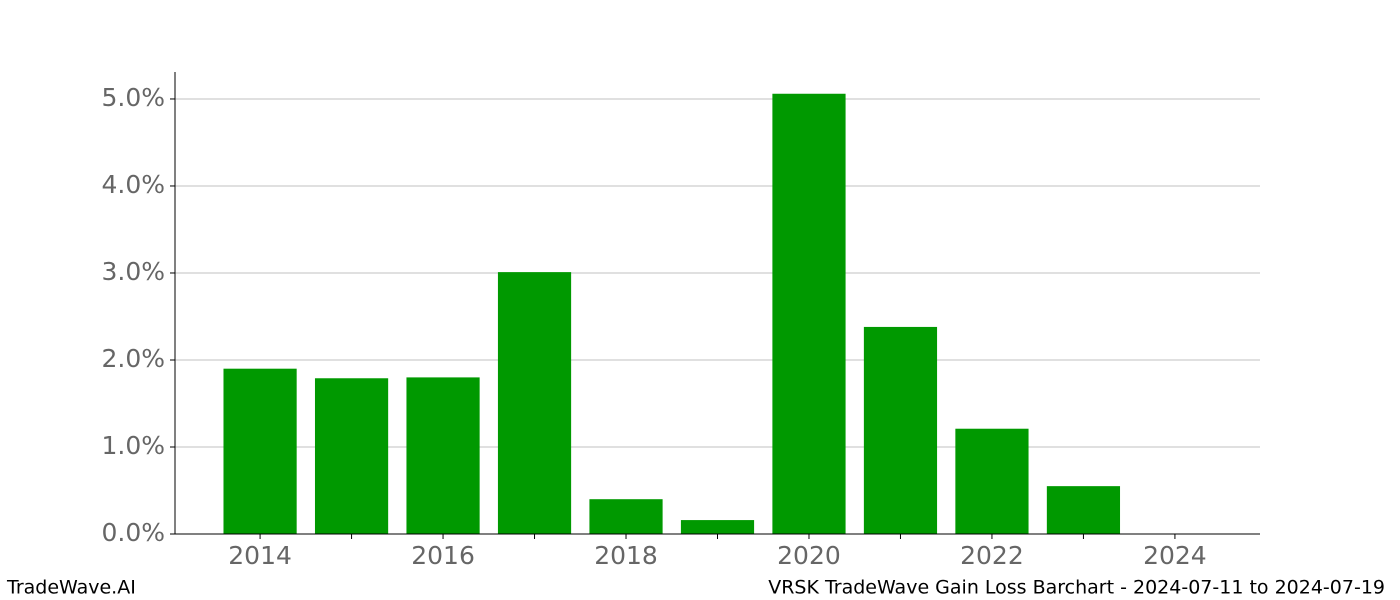 The image size is (1400, 600). What do you see at coordinates (626, 555) in the screenshot?
I see `x-tick-label: 2018` at bounding box center [626, 555].